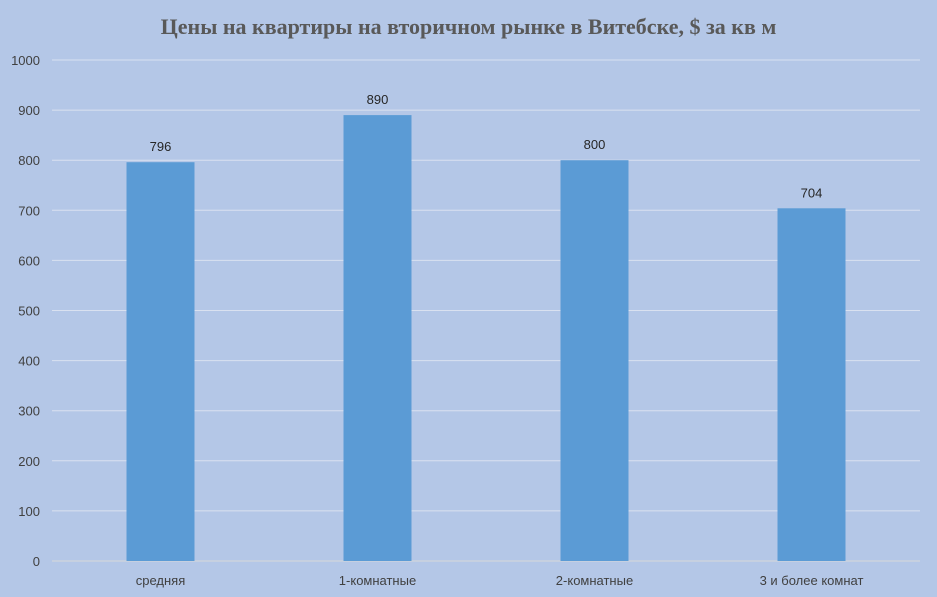  Describe the element at coordinates (29, 511) in the screenshot. I see `y-tick-label: 100` at that location.